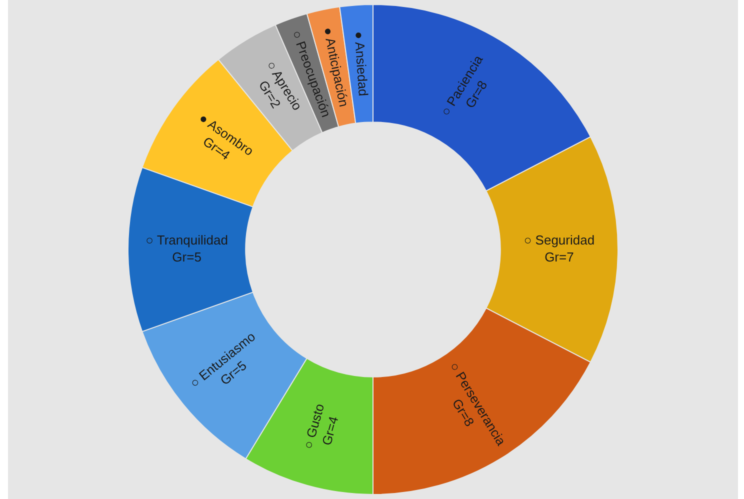 The height and width of the screenshot is (499, 744). I want to click on slice-label: ○ Seguridad, so click(559, 240).